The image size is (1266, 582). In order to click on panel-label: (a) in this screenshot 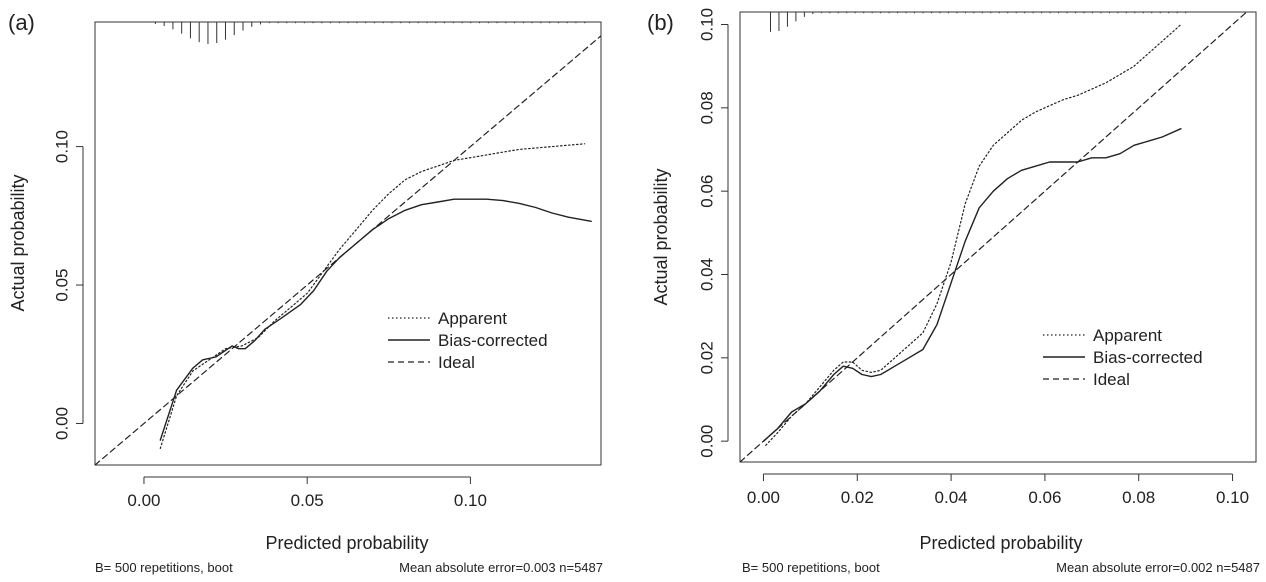, I will do `click(21, 22)`.